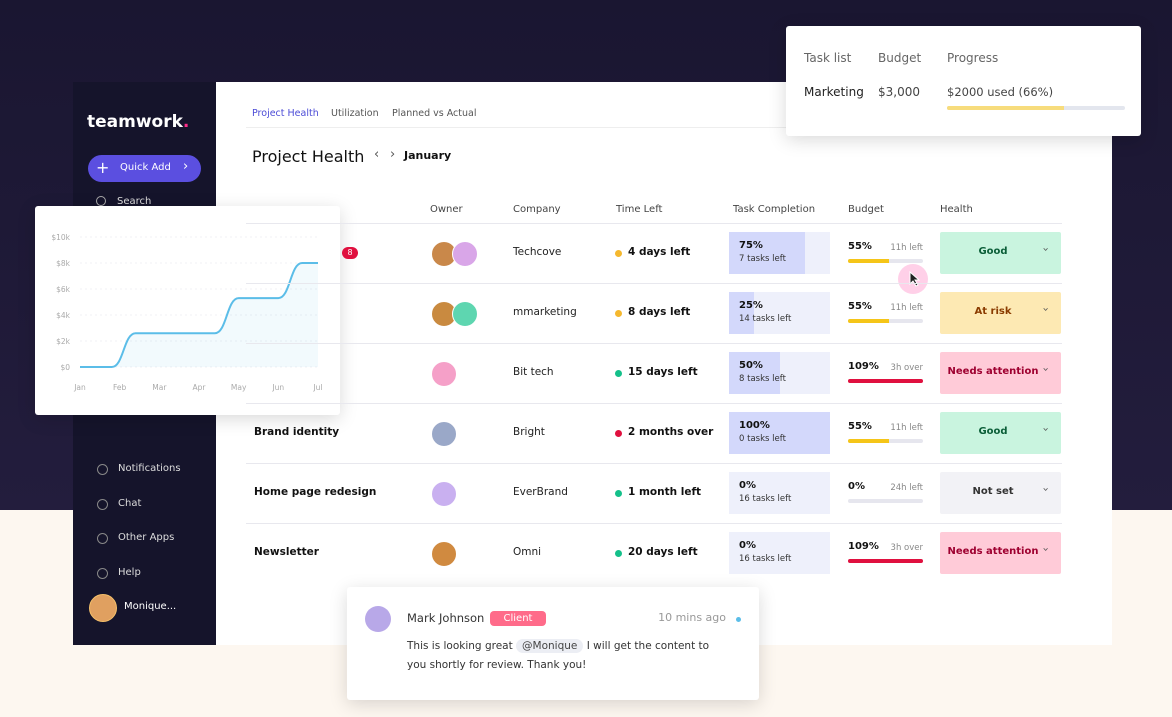 The height and width of the screenshot is (717, 1172). What do you see at coordinates (1006, 108) in the screenshot?
I see `progress-fill` at bounding box center [1006, 108].